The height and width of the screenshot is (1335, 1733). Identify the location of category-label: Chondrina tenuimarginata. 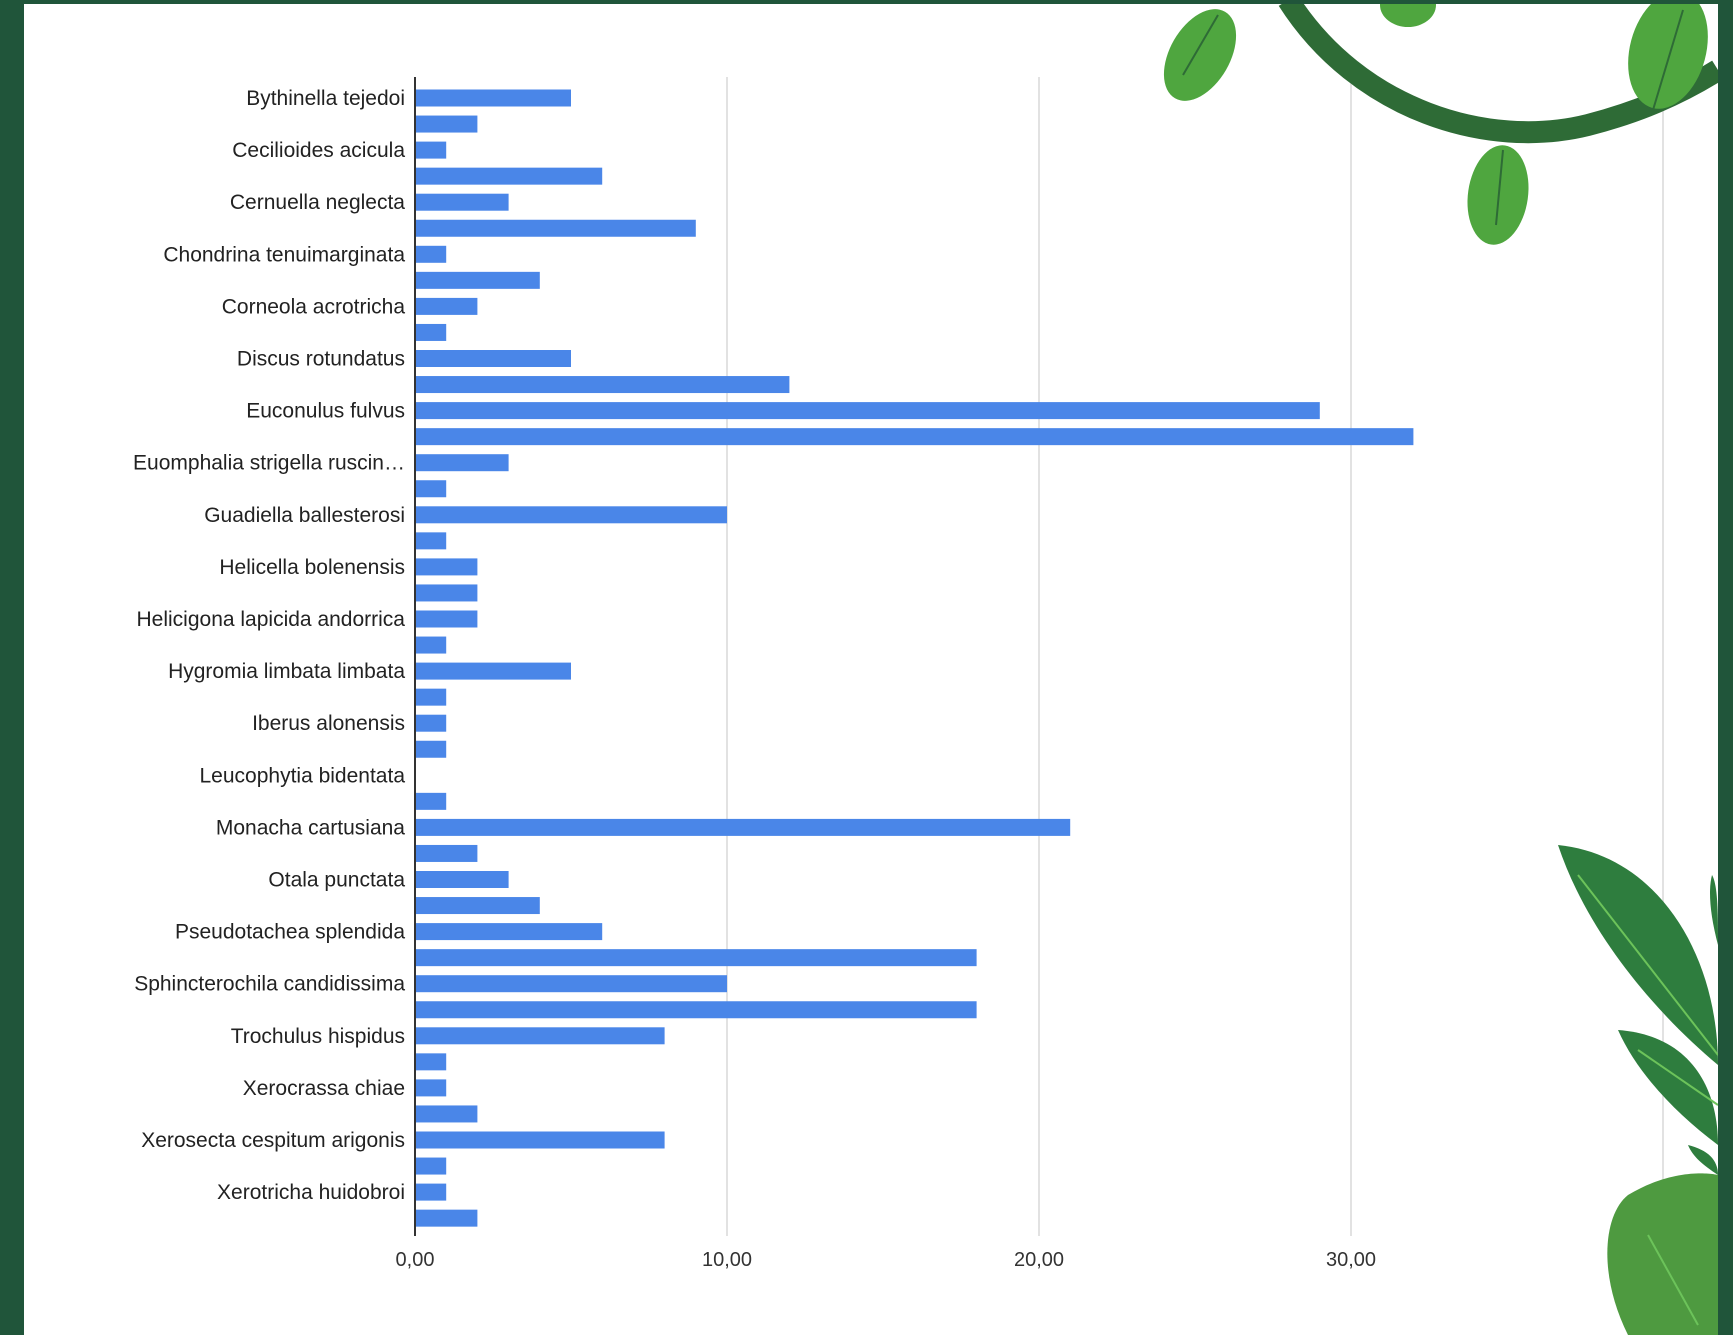
(284, 254).